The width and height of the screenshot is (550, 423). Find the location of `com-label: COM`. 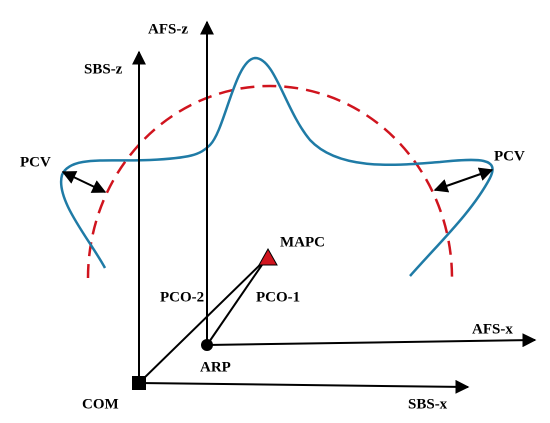

com-label: COM is located at coordinates (100, 404).